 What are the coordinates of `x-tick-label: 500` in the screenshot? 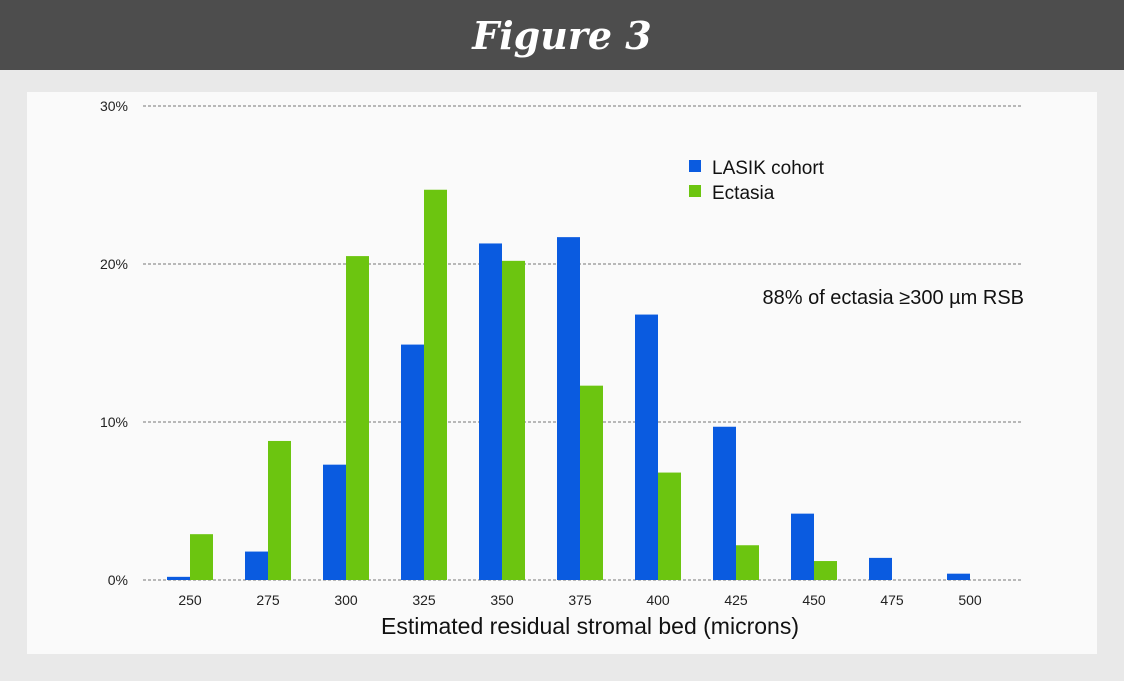 It's located at (970, 600).